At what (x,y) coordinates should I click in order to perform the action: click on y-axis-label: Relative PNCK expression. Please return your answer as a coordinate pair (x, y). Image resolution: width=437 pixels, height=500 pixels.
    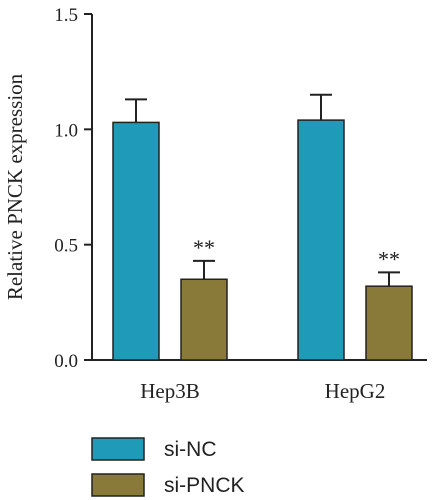
    Looking at the image, I should click on (15, 186).